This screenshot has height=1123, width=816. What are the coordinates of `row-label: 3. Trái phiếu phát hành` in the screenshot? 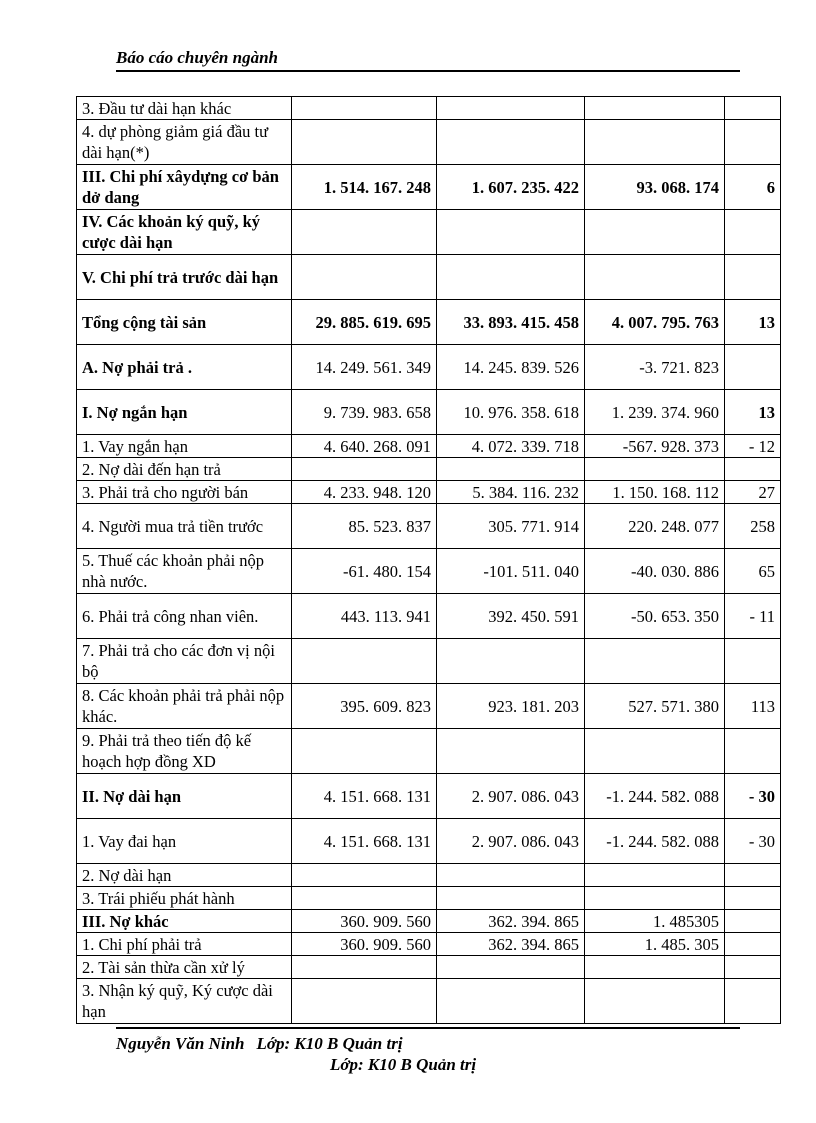 It's located at (184, 898).